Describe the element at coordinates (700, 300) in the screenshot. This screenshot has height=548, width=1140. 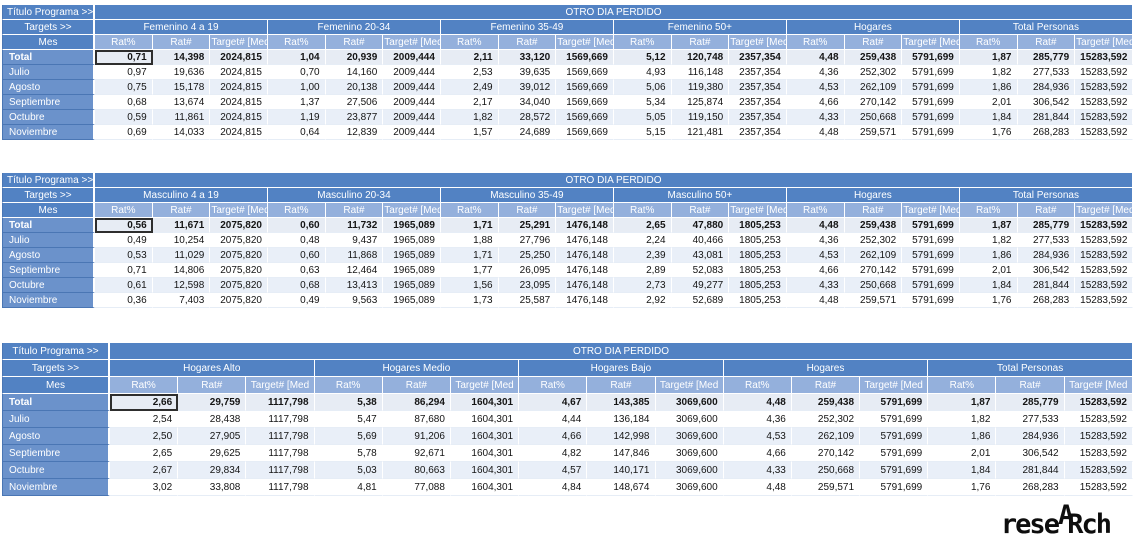
I see `data-cell: 52,689` at that location.